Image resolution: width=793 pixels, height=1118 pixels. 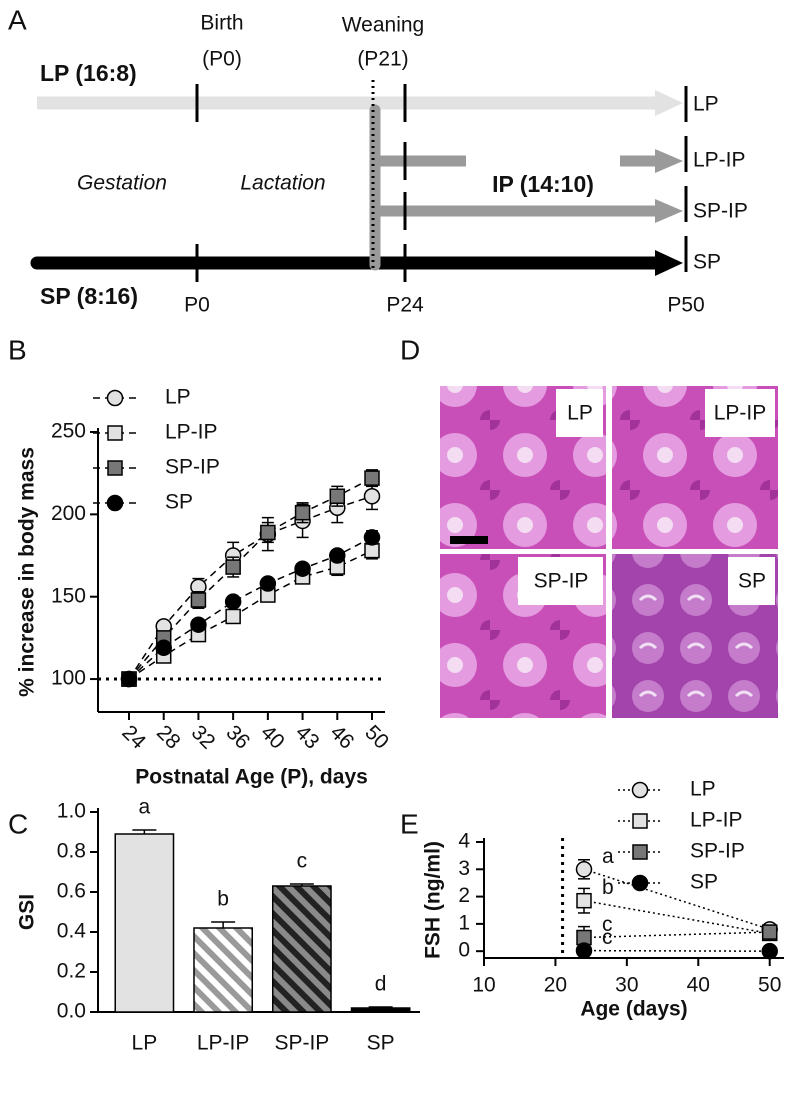 I want to click on sp-ip-arrowhead, so click(x=669, y=211).